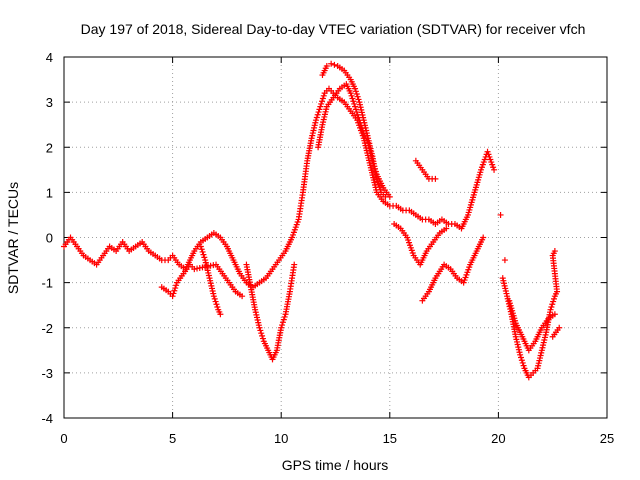  I want to click on y-tick-label: -1, so click(47, 283).